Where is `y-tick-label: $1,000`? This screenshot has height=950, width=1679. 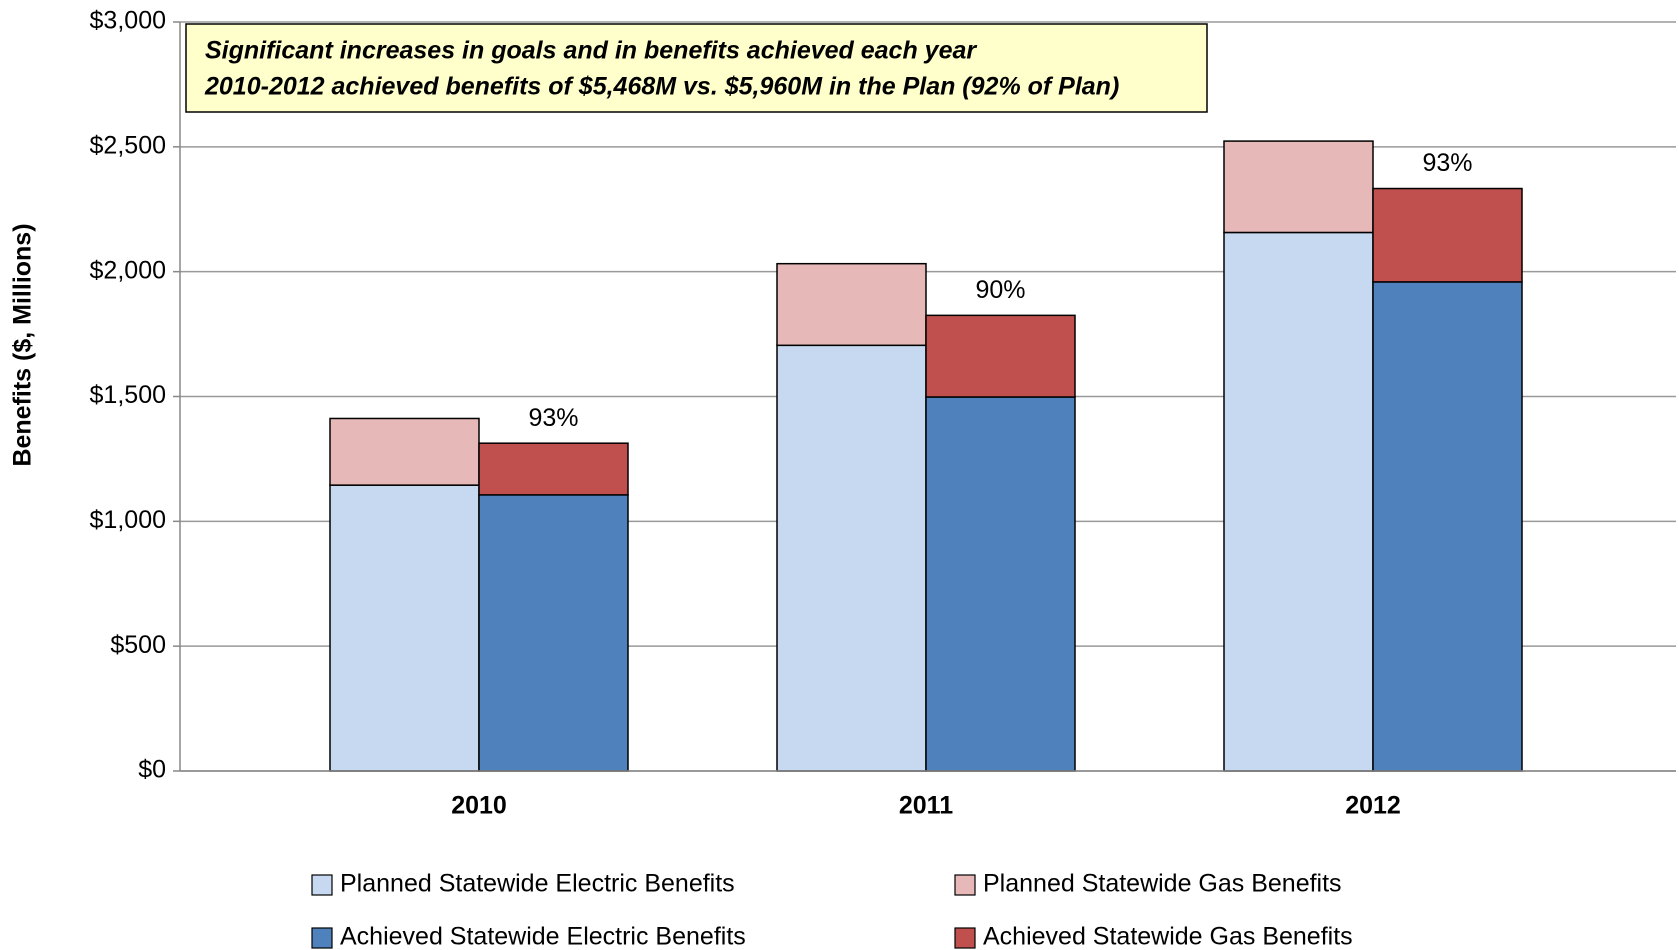 y-tick-label: $1,000 is located at coordinates (128, 520).